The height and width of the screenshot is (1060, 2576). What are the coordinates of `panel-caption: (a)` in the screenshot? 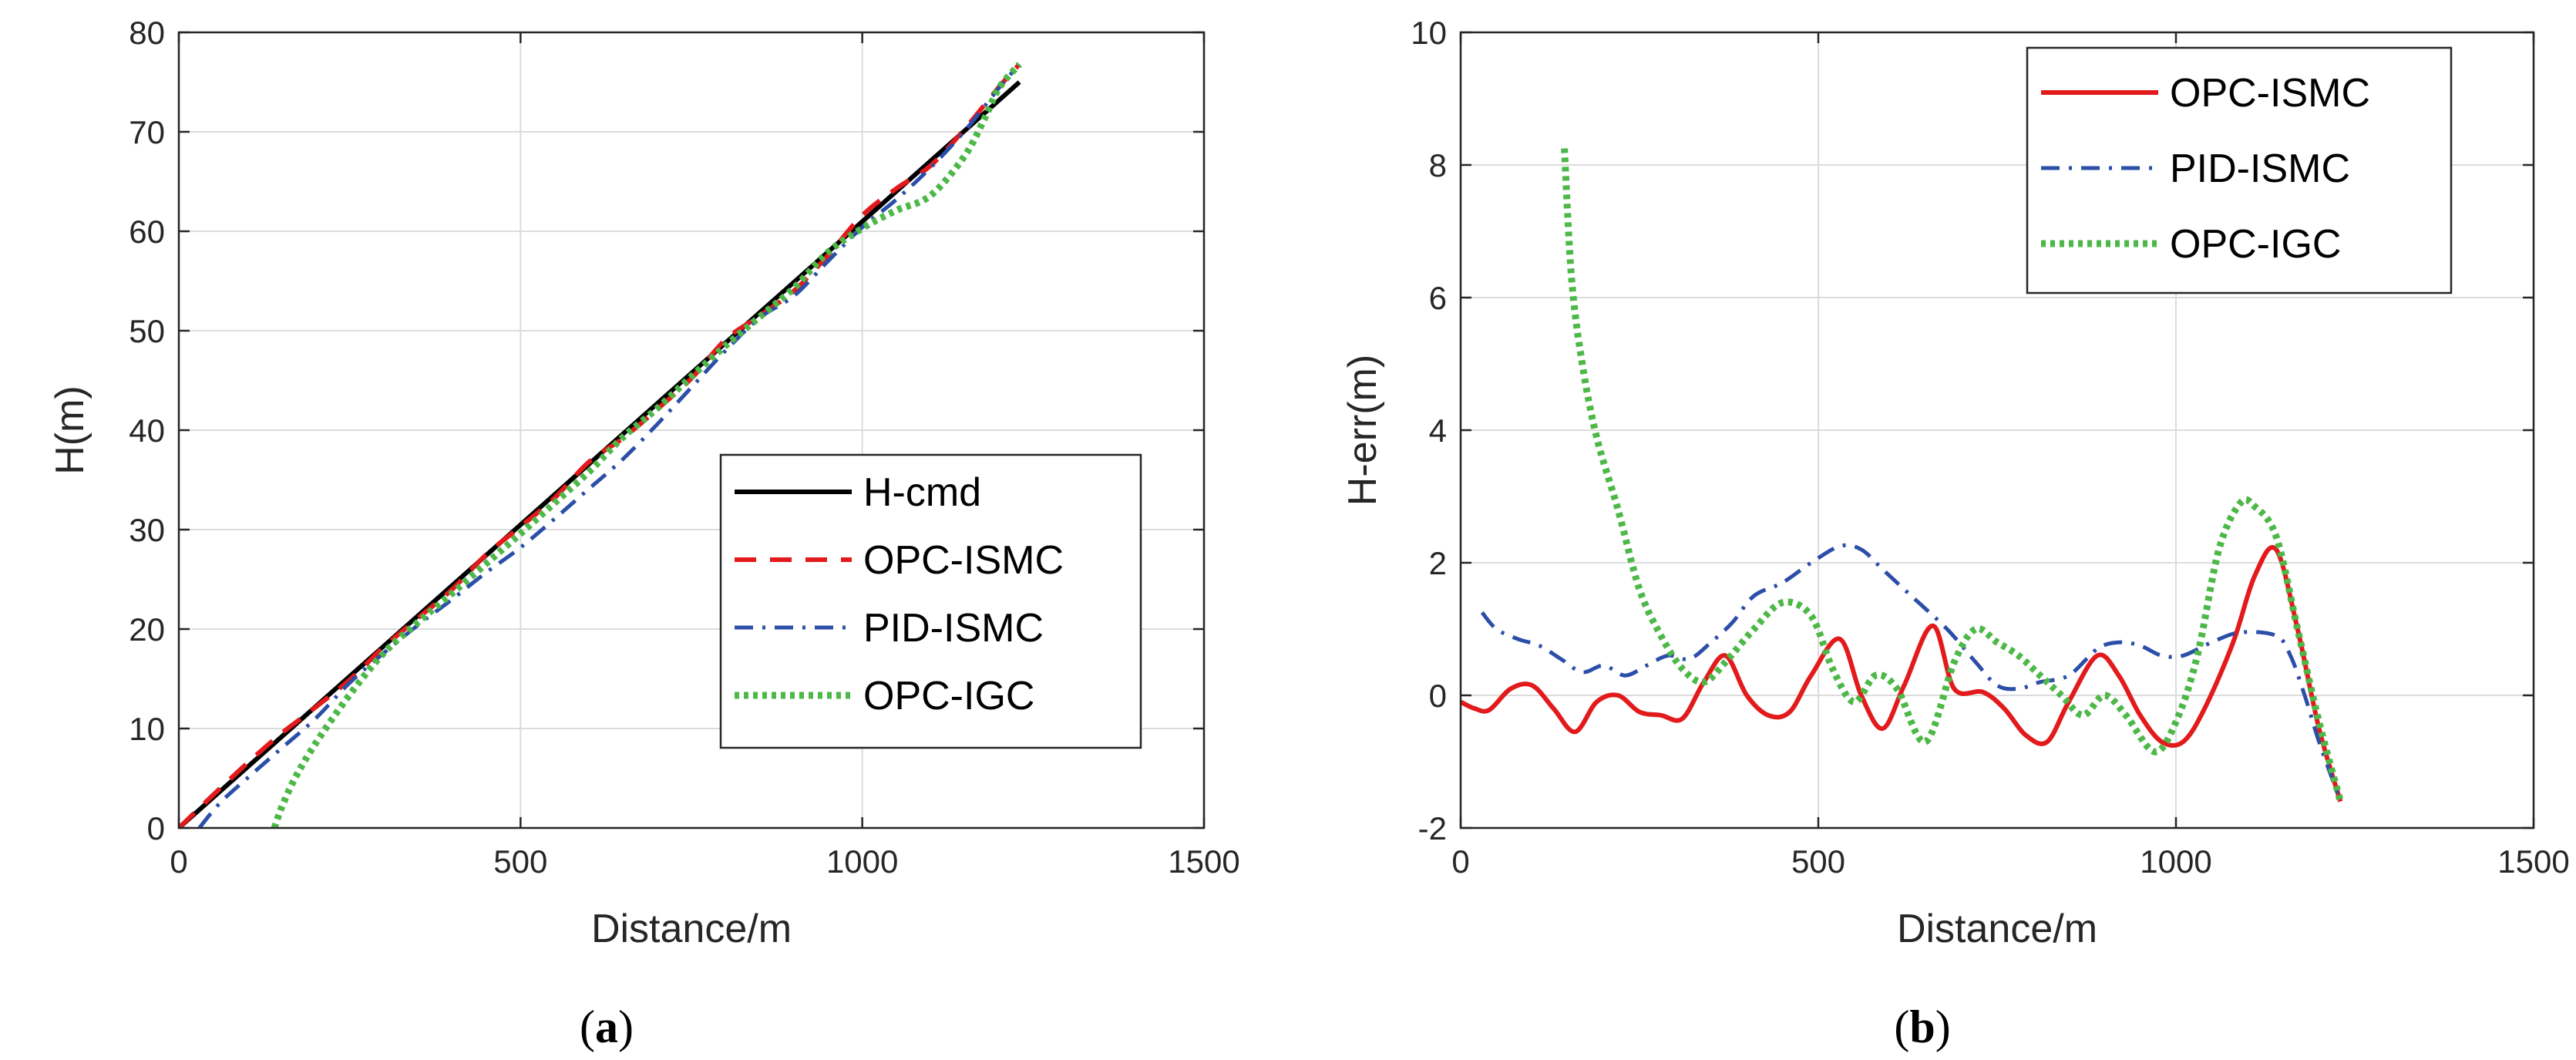 It's located at (607, 1026).